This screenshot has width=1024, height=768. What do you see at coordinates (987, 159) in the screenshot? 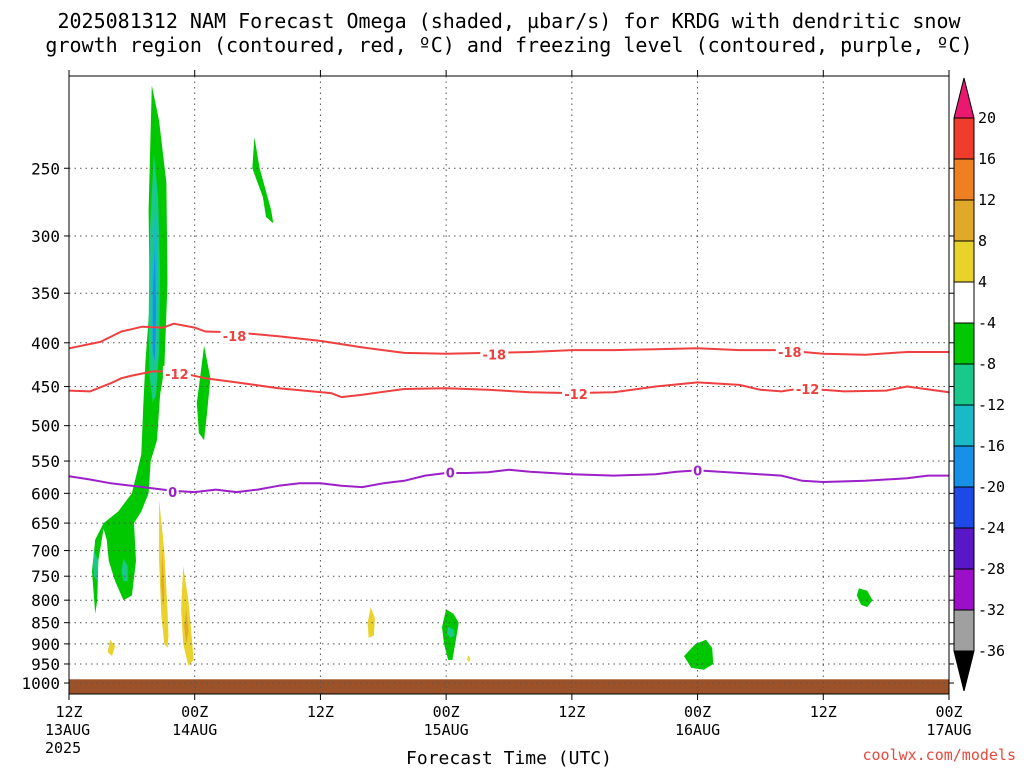
I see `colorbar-label-1: 16` at bounding box center [987, 159].